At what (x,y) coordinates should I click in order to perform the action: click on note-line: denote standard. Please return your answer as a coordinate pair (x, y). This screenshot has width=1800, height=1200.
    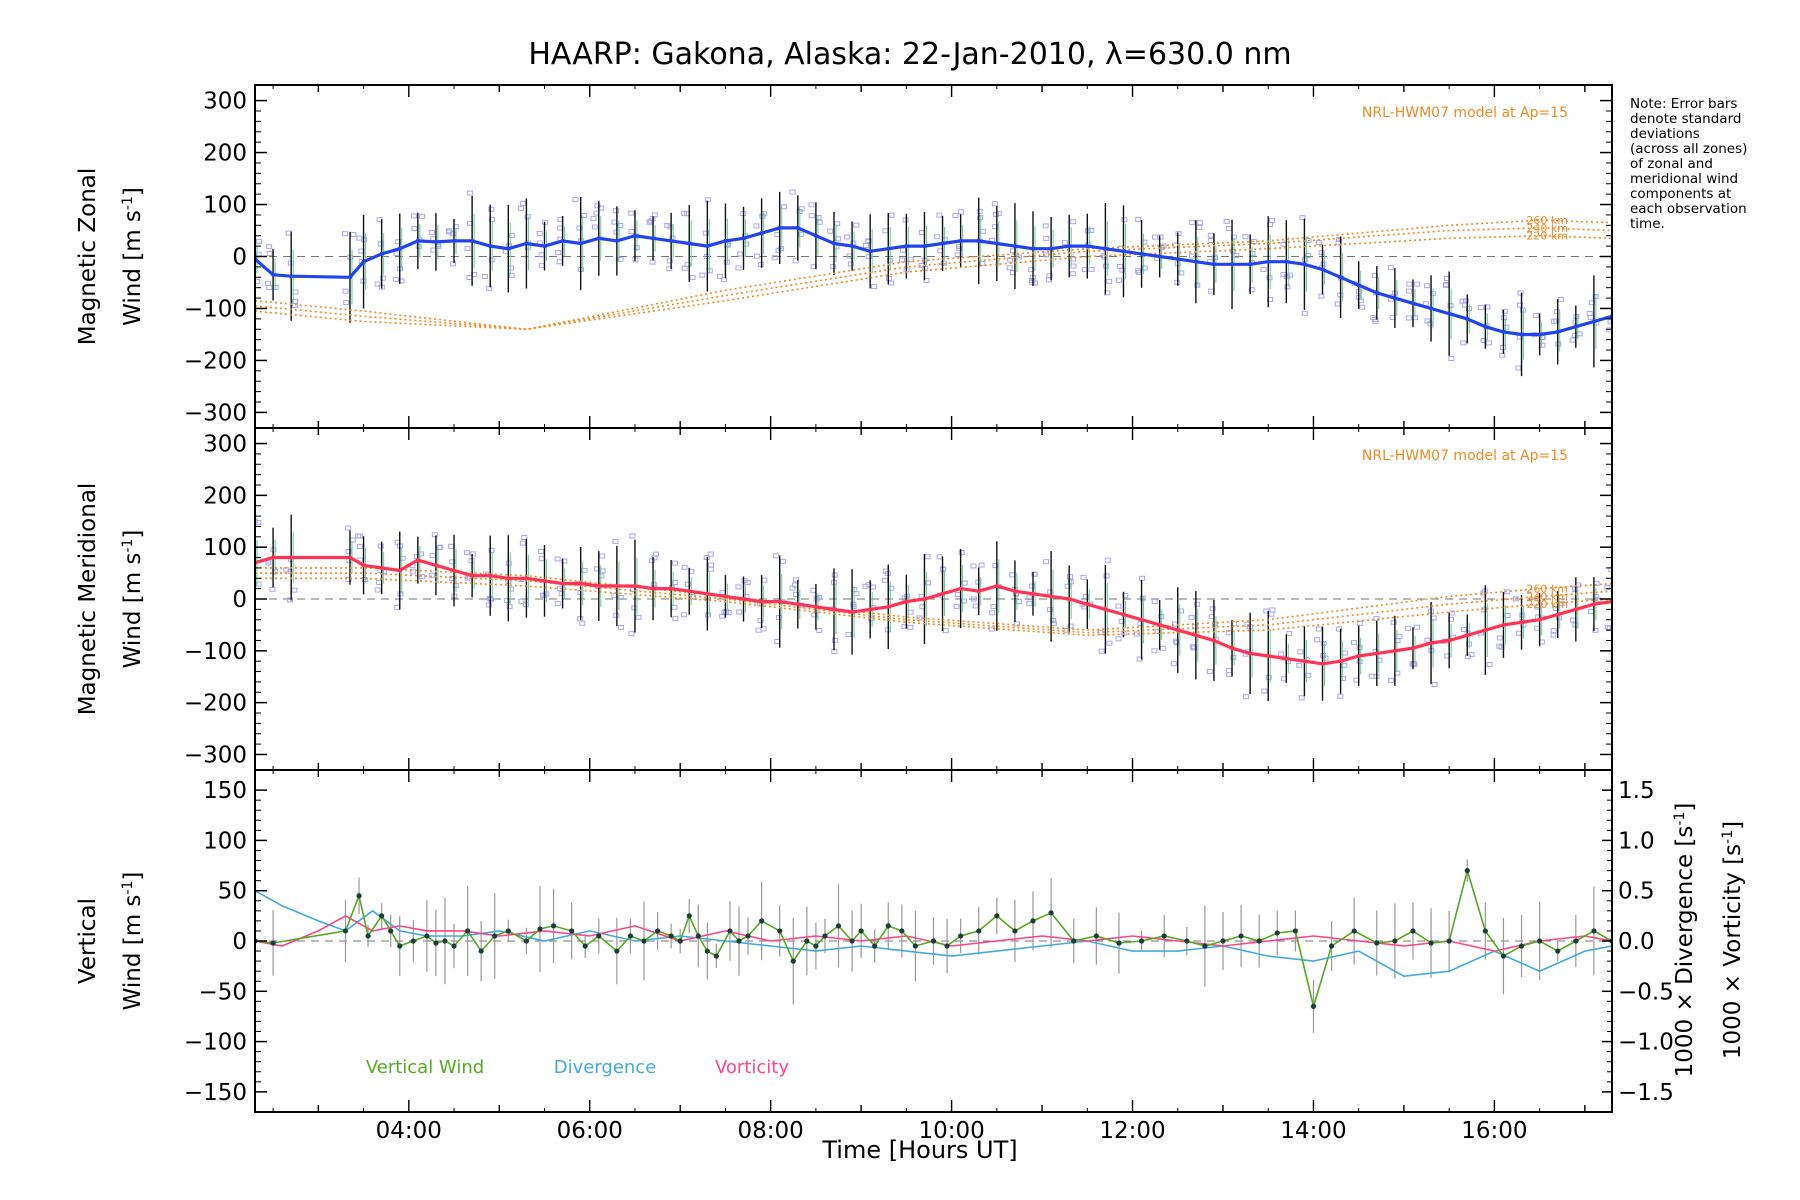
    Looking at the image, I should click on (1685, 119).